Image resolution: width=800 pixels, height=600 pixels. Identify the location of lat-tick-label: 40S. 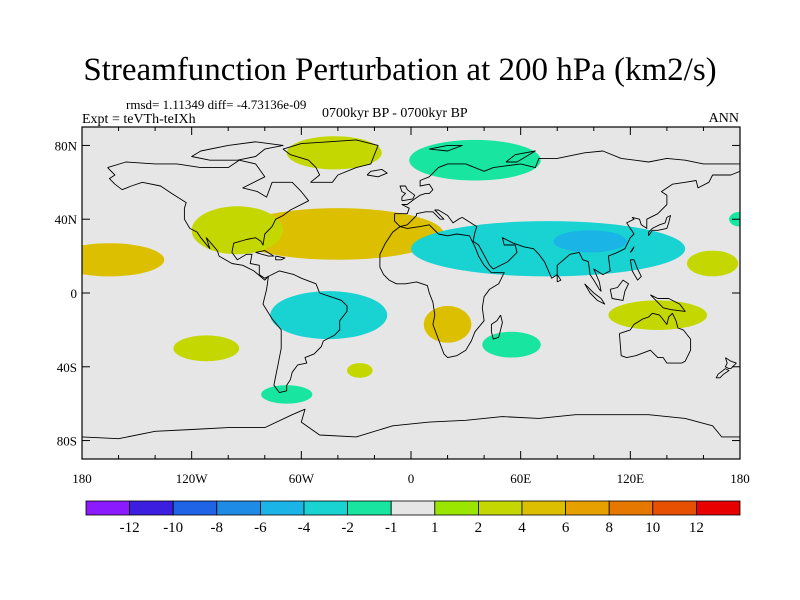
(67, 367).